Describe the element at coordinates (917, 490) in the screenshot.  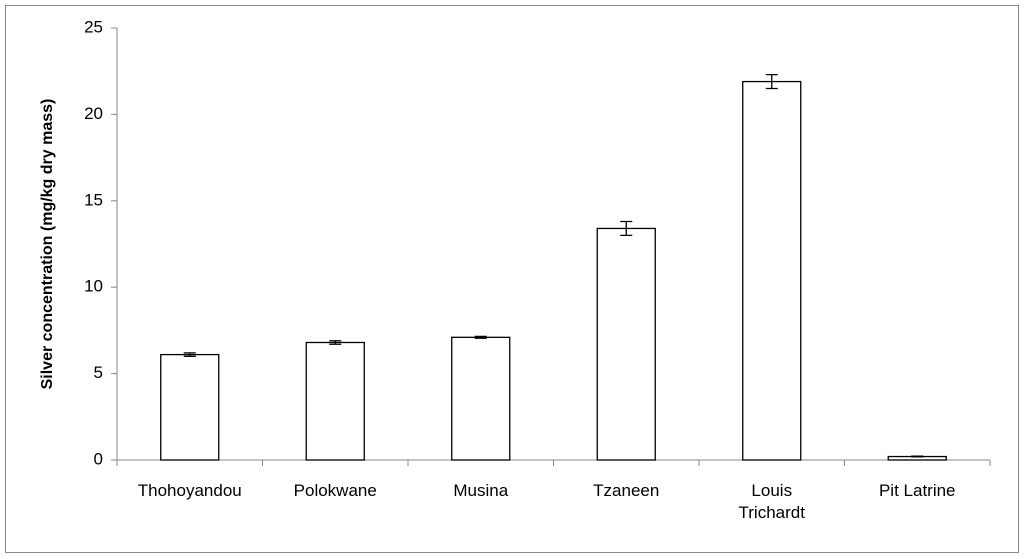
I see `x-tick-label: Pit Latrine` at that location.